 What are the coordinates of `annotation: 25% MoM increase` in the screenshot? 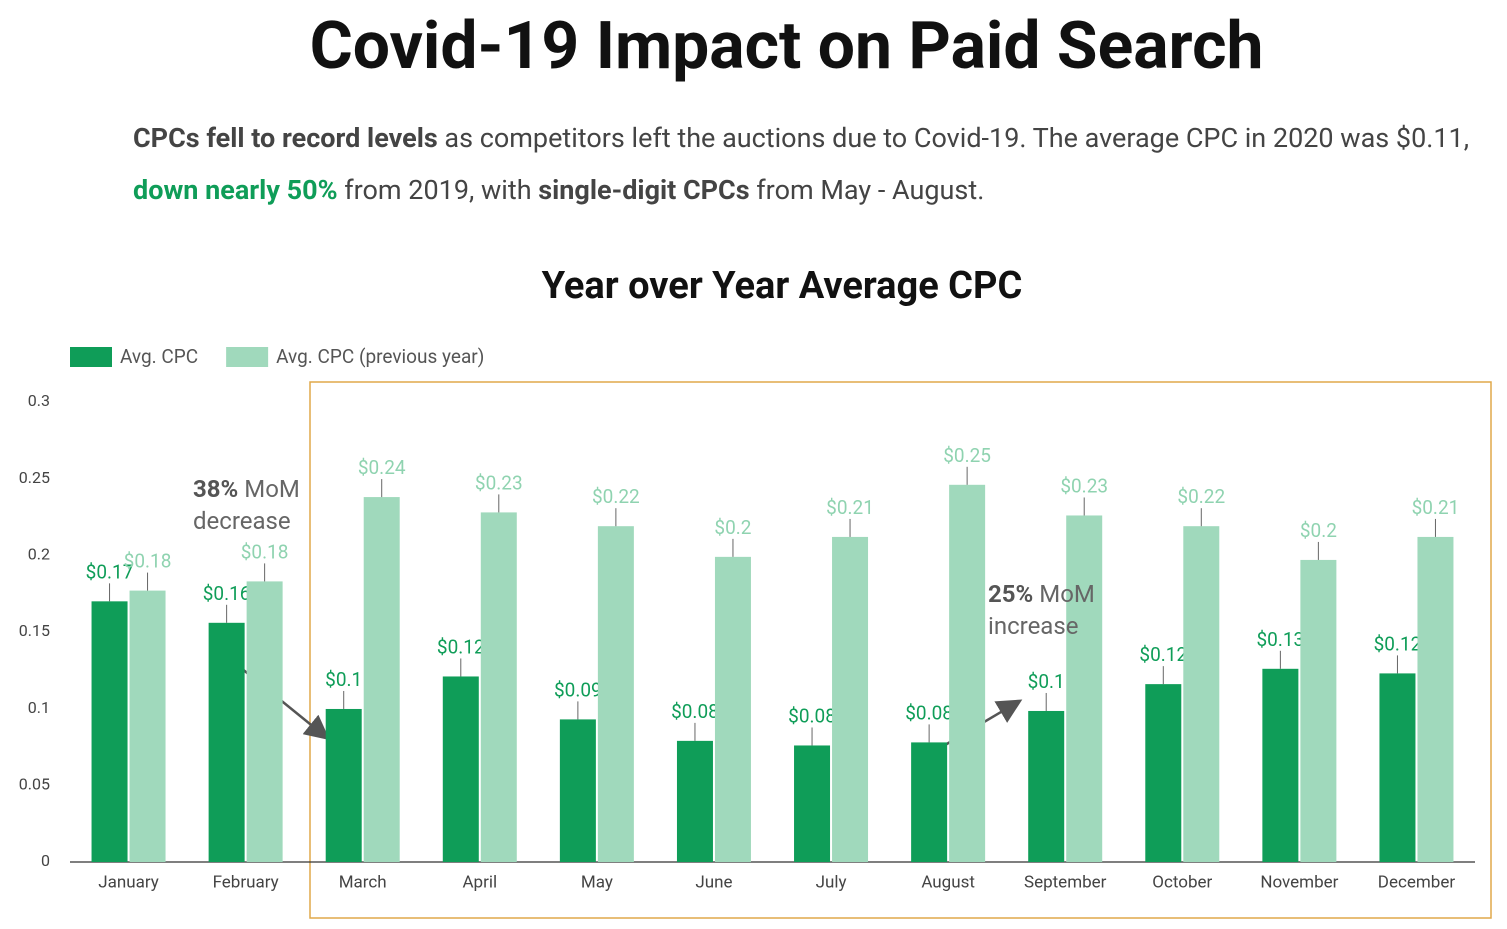 It's located at (1053, 610).